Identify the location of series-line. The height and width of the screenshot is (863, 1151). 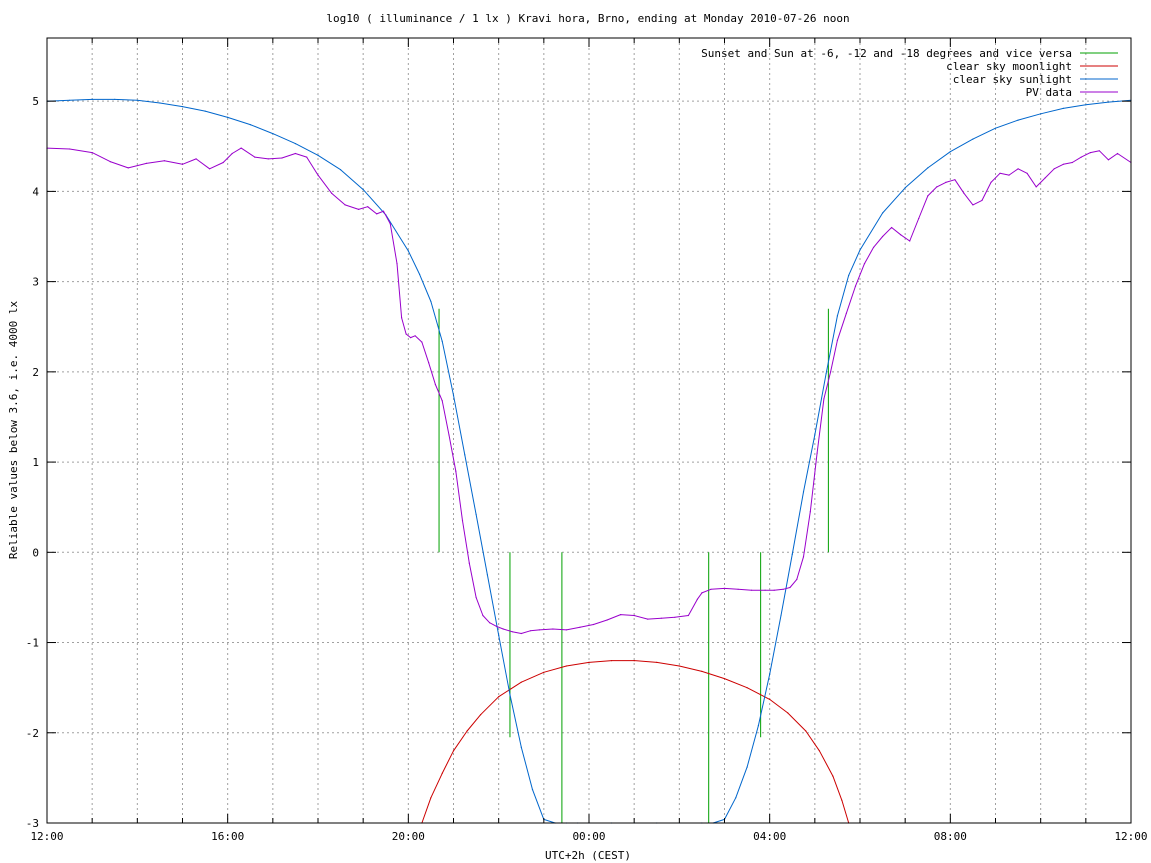
(635, 742).